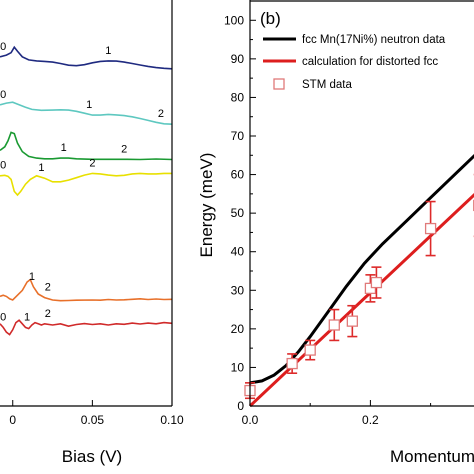  I want to click on panel-a-x-axis-title: Bias (V), so click(92, 456).